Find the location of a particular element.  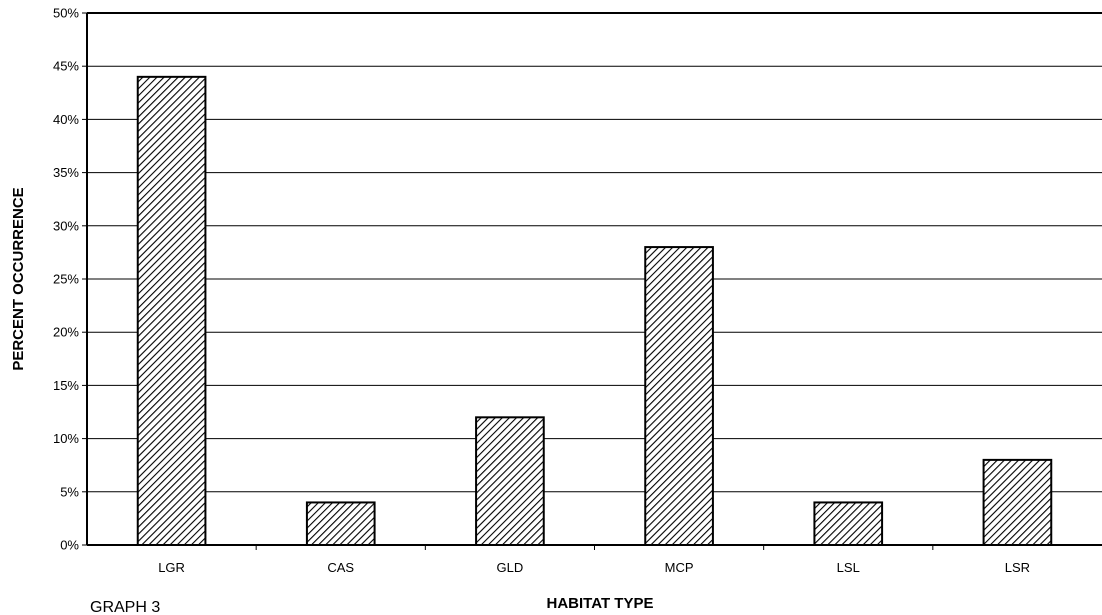

y-tick-labels: 0% 5% 10% 15% 20% 25% 30% 35% 40% 45% 50% is located at coordinates (66, 279).